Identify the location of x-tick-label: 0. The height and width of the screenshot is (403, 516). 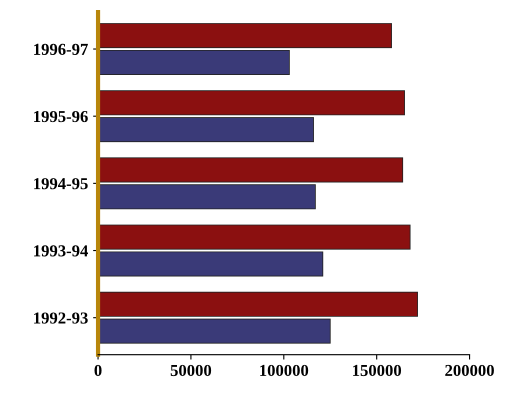
(98, 370).